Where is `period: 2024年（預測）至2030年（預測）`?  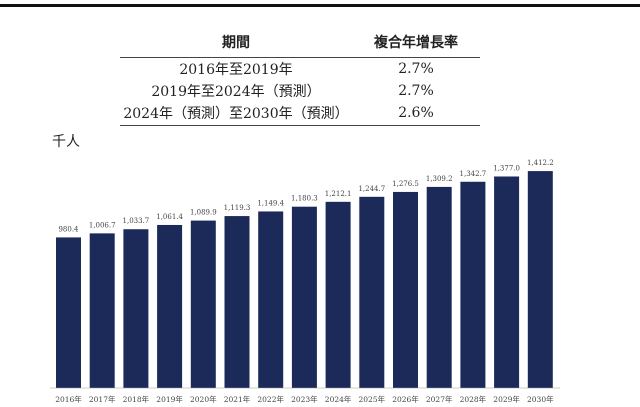
period: 2024年（預測）至2030年（預測） is located at coordinates (236, 114).